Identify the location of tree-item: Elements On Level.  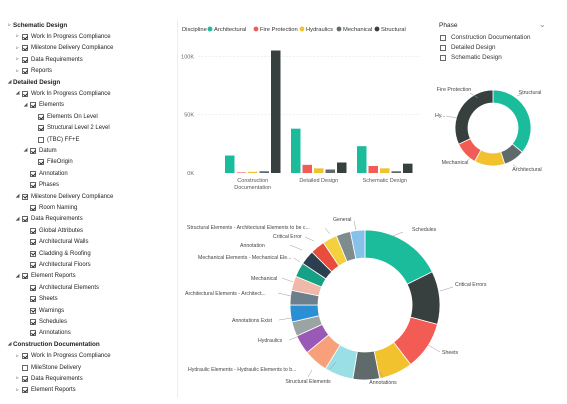
(64, 116).